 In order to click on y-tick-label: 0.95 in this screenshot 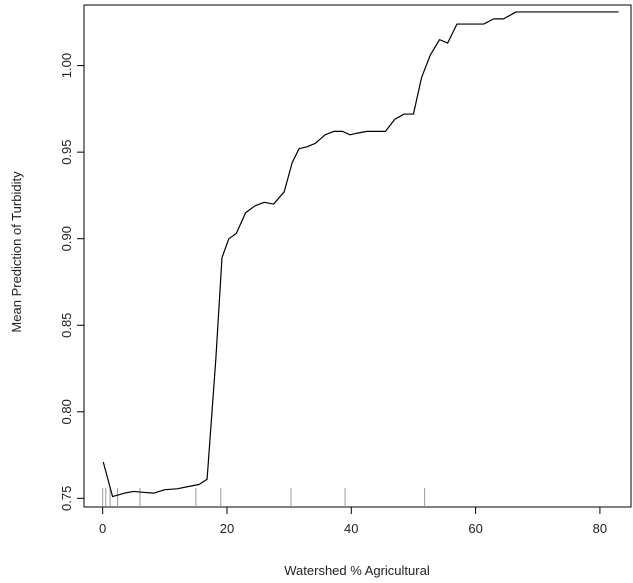, I will do `click(66, 151)`.